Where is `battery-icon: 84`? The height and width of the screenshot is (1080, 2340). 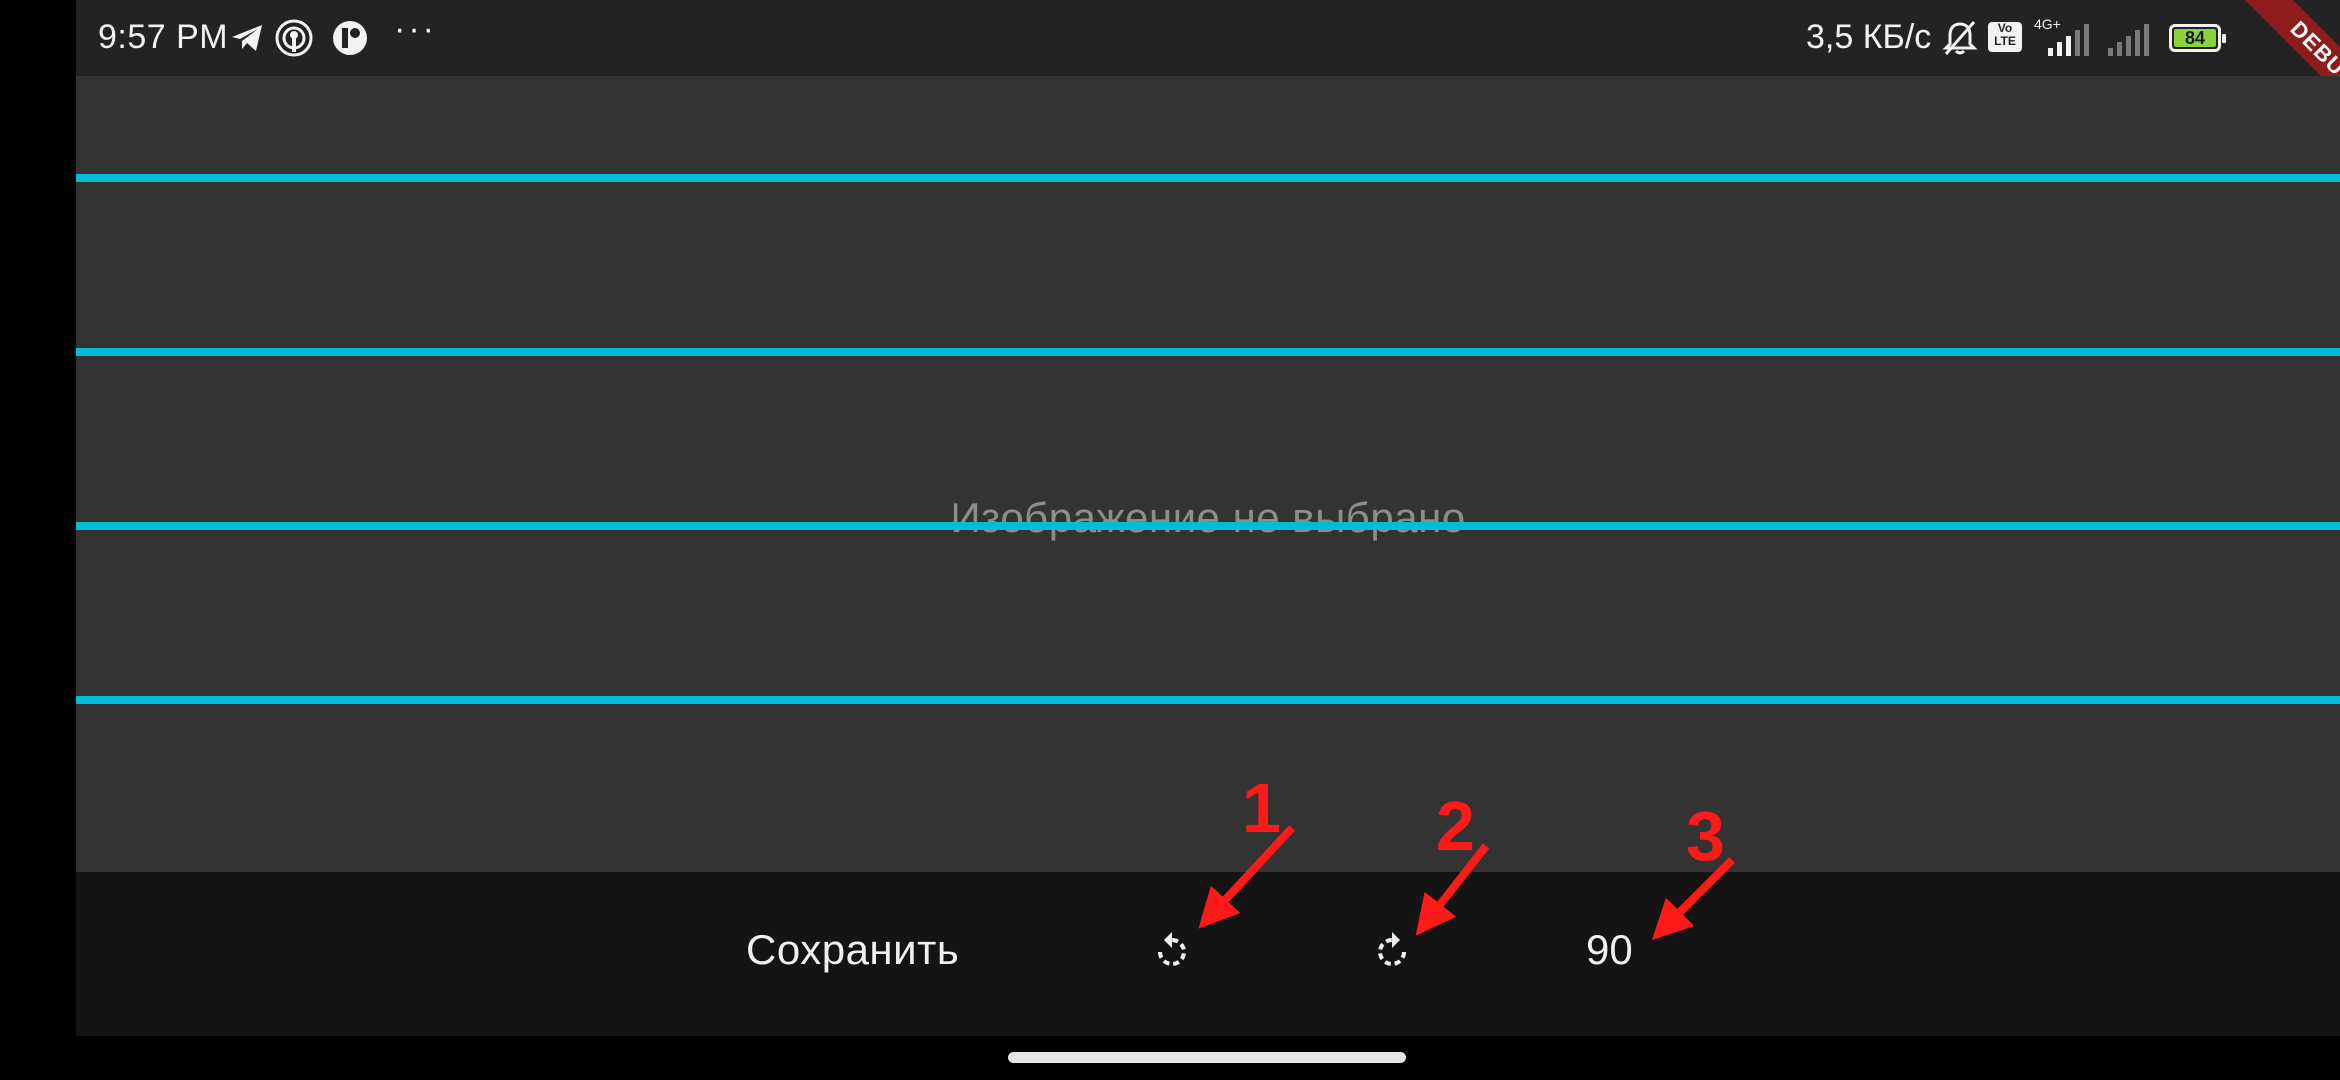 battery-icon: 84 is located at coordinates (2197, 38).